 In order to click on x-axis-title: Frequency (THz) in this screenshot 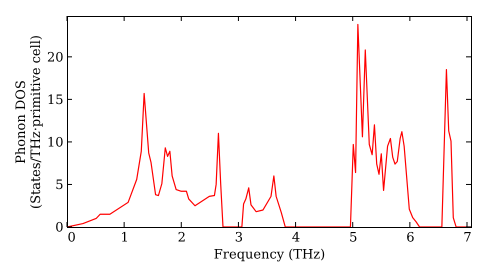, I will do `click(270, 255)`.